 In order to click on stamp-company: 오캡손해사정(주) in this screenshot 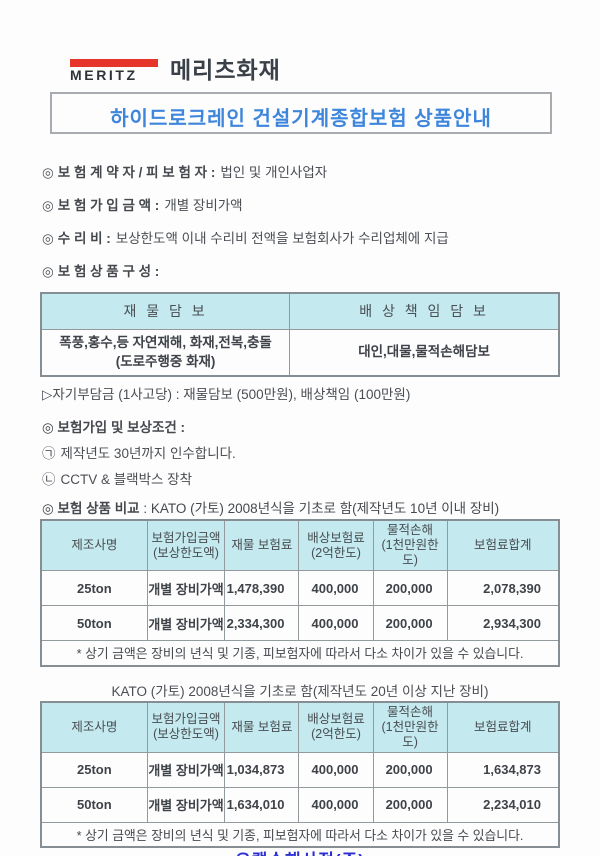, I will do `click(300, 854)`.